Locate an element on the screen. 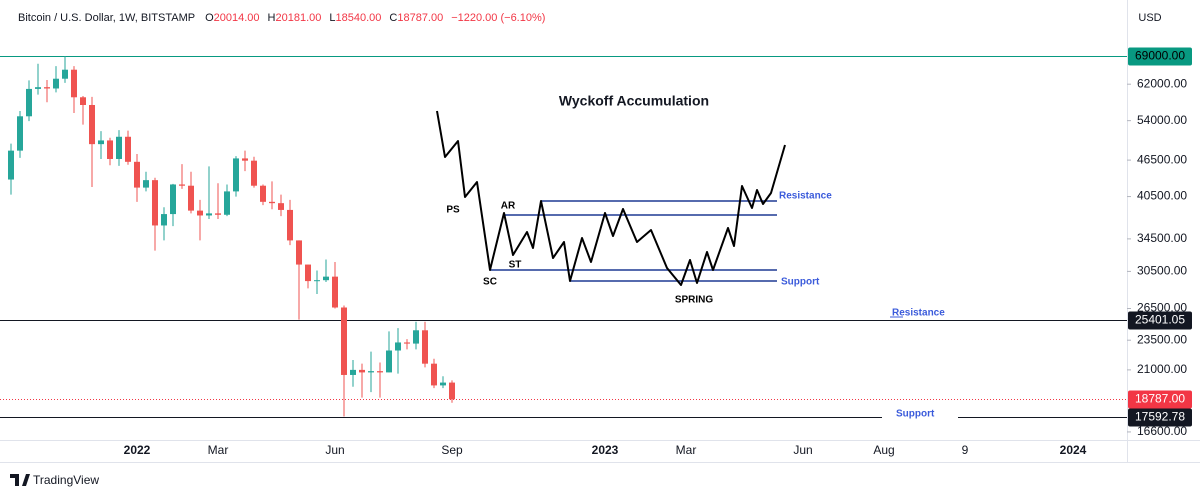 The height and width of the screenshot is (498, 1200). x-tick-label: 9 is located at coordinates (965, 450).